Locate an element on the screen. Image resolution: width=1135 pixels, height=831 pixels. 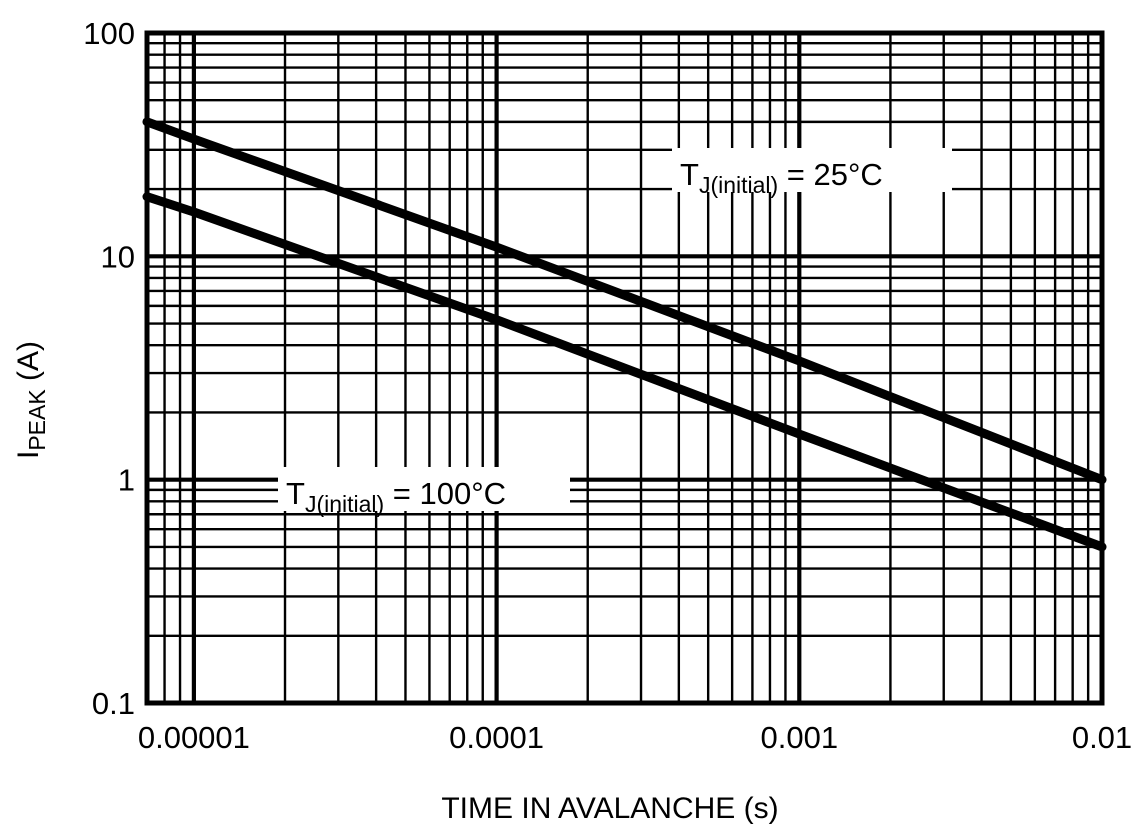
annotation-tj-100c-text: TJ(initial) = 100°C is located at coordinates (396, 496).